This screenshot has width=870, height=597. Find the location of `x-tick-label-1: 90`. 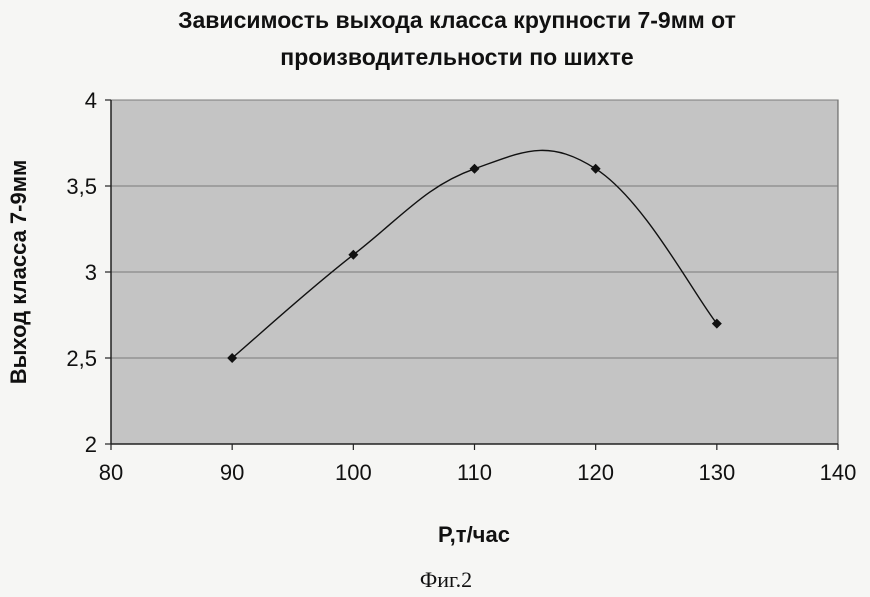

x-tick-label-1: 90 is located at coordinates (232, 472).